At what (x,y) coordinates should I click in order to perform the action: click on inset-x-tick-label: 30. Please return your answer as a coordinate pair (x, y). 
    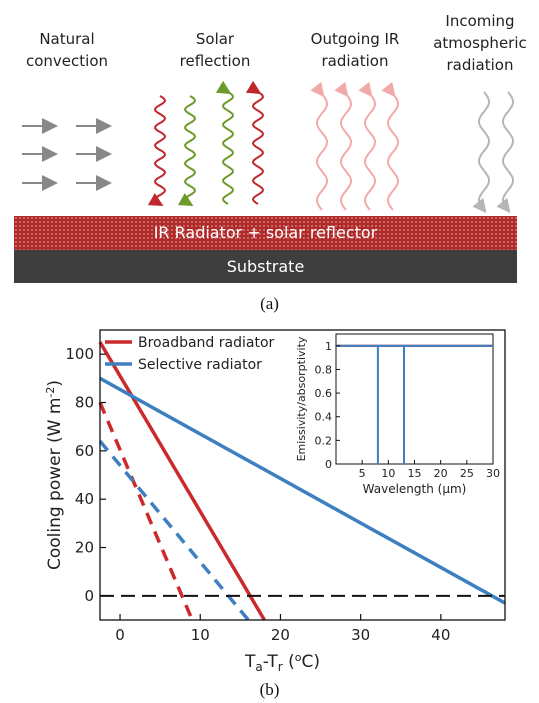
    Looking at the image, I should click on (493, 473).